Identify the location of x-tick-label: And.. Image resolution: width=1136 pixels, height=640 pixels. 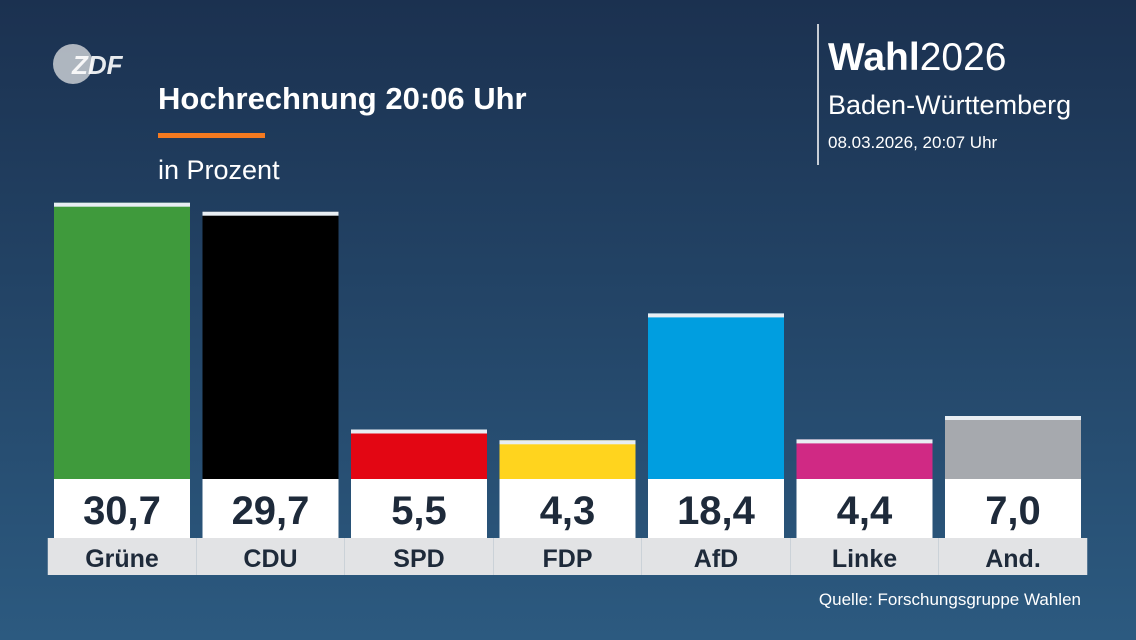
(1013, 559).